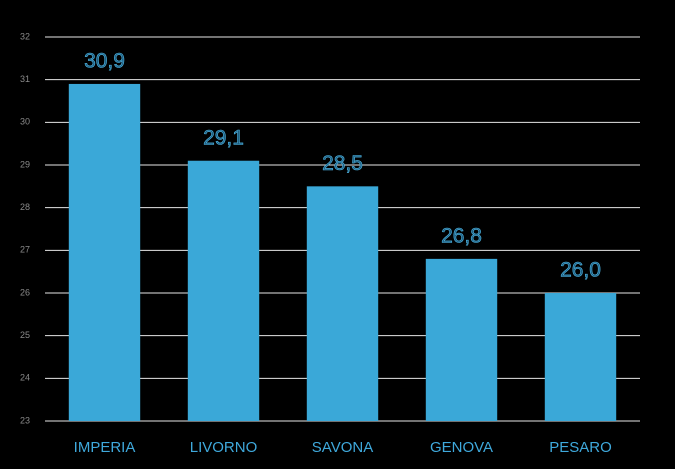 This screenshot has height=469, width=675. I want to click on y-tick-label: 26, so click(25, 292).